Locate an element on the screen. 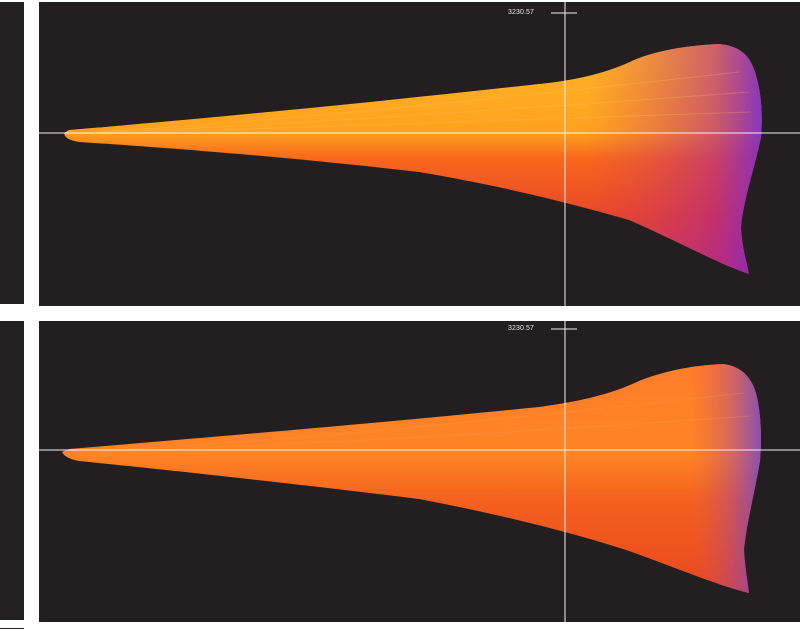 The height and width of the screenshot is (644, 800). left-strip-bottom is located at coordinates (12, 470).